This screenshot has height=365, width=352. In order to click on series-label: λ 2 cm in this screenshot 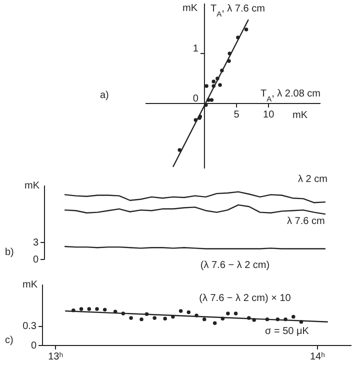, I will do `click(313, 179)`.